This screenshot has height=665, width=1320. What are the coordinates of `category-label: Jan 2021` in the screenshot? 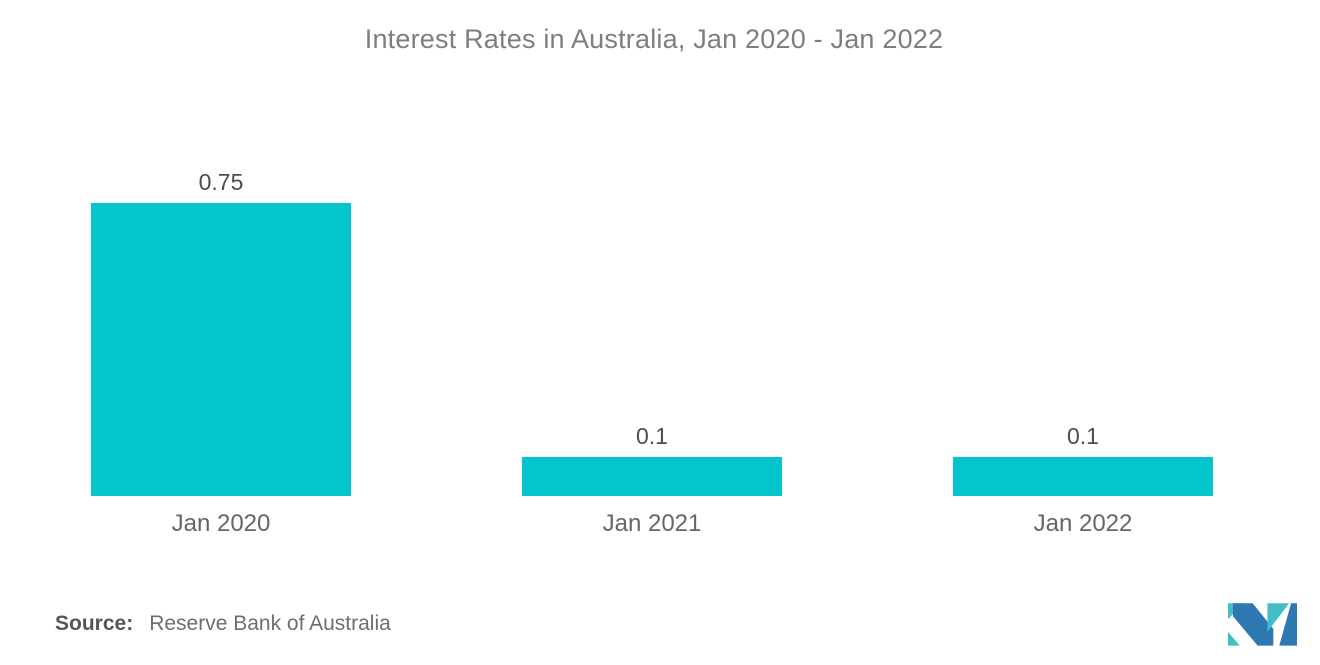 It's located at (652, 523).